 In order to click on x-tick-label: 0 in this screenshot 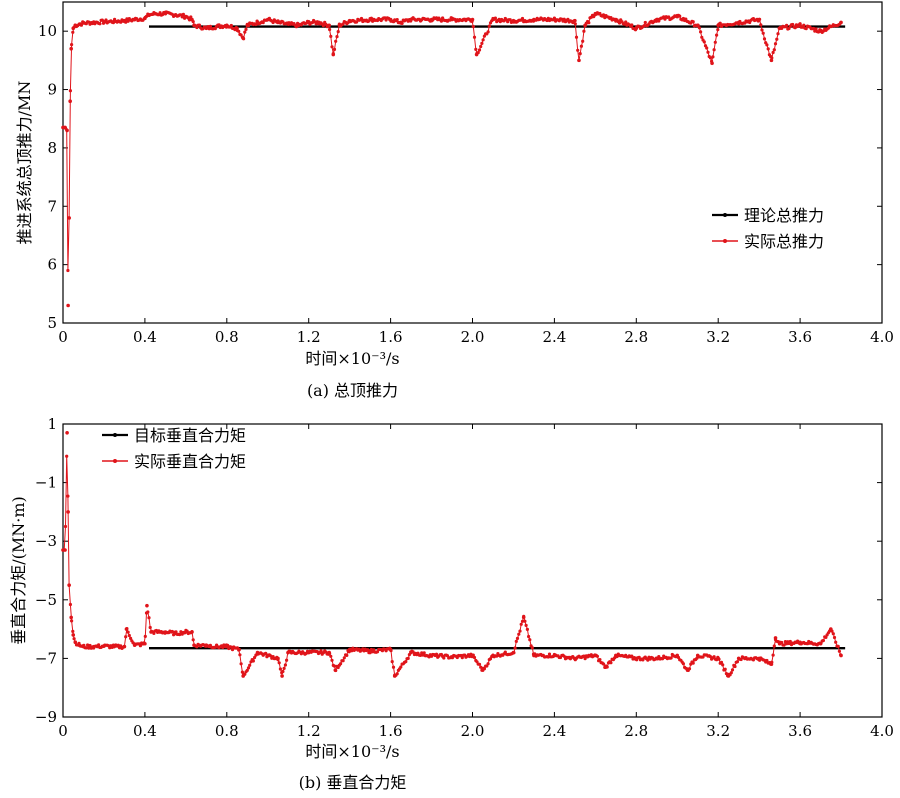, I will do `click(63, 337)`.